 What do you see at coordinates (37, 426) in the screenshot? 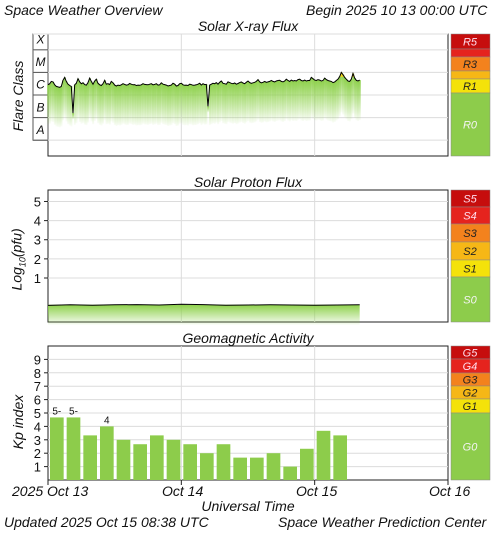
I see `geomag-ytick-label: 4` at bounding box center [37, 426].